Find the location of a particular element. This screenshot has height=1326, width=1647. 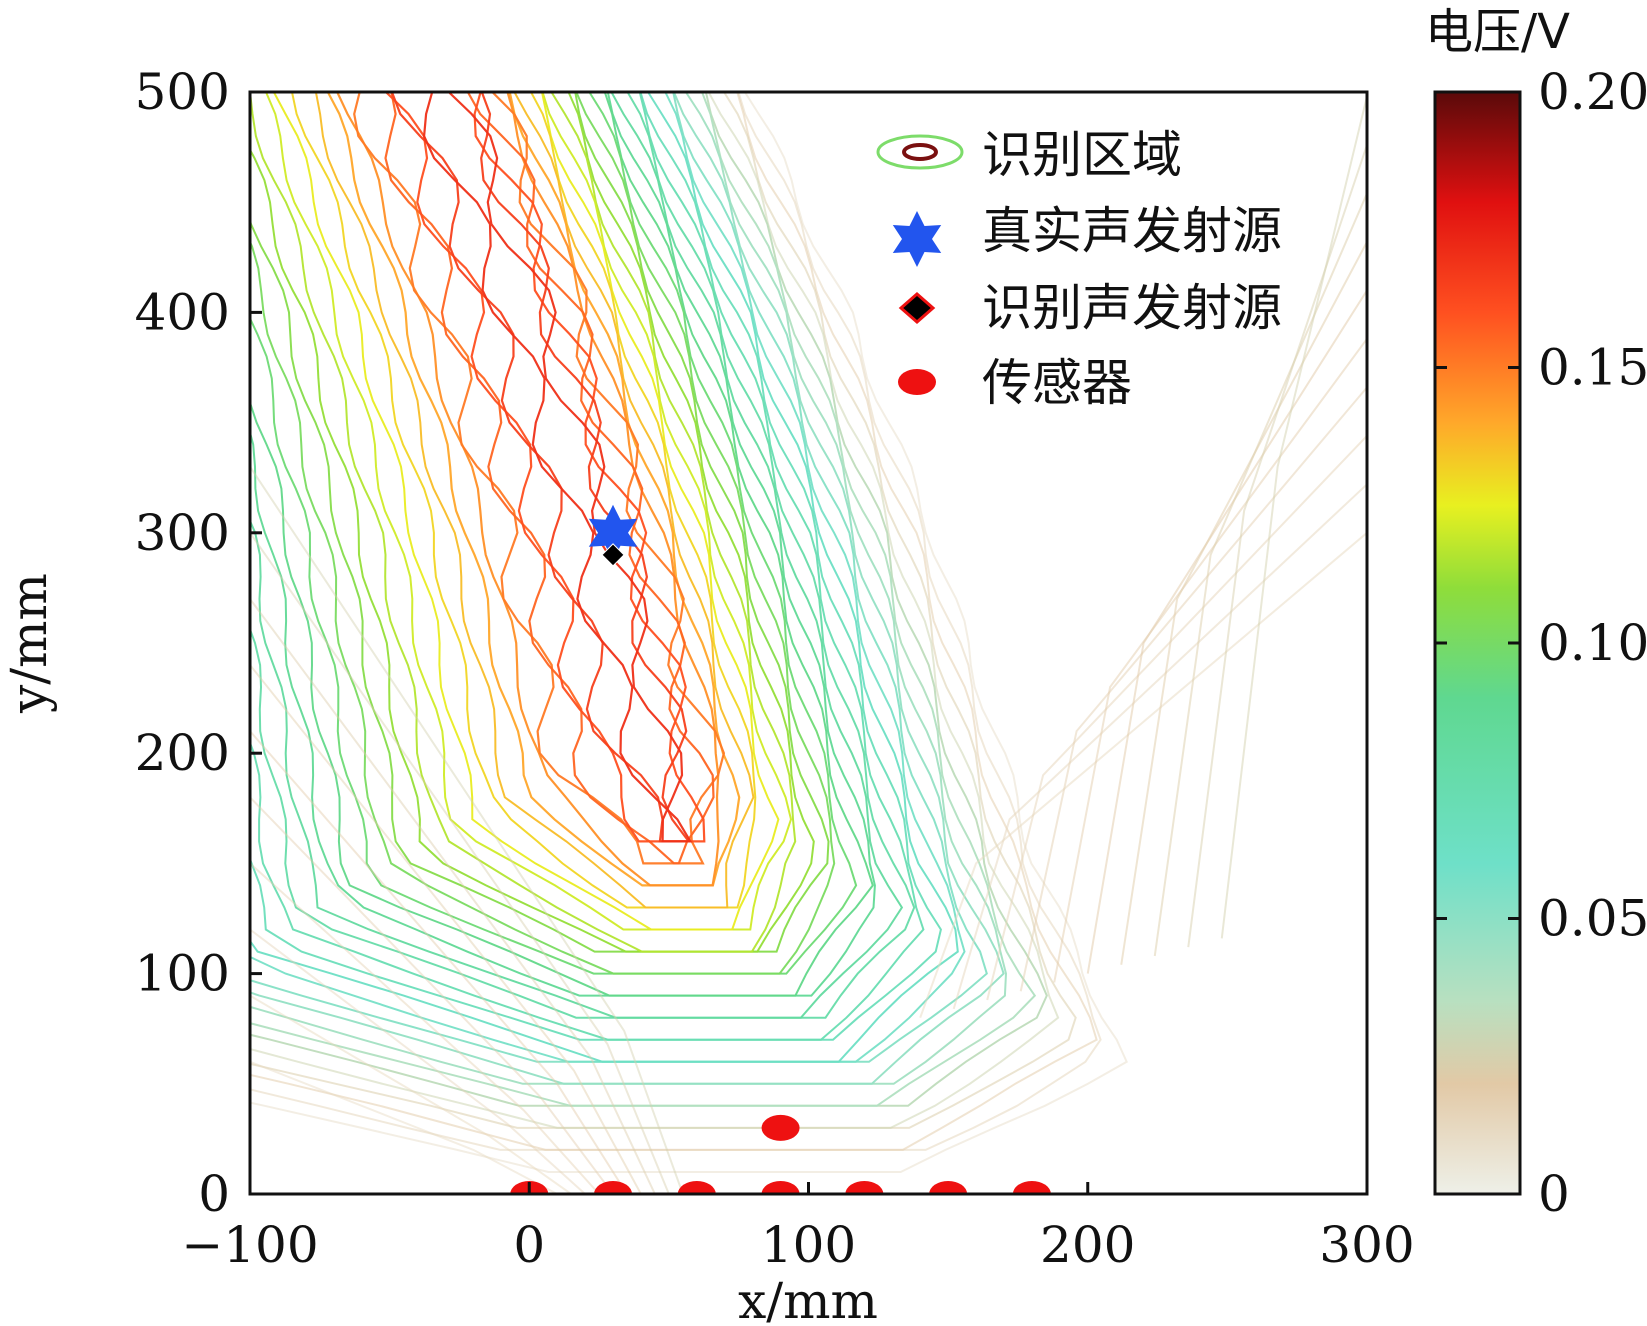

legend-region-mid-icon is located at coordinates (920, 152).